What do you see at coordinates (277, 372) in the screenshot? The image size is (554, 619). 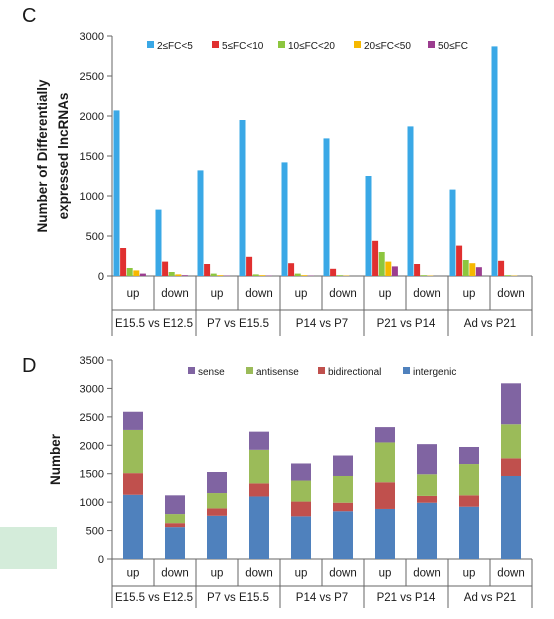 I see `legend-label: antisense` at bounding box center [277, 372].